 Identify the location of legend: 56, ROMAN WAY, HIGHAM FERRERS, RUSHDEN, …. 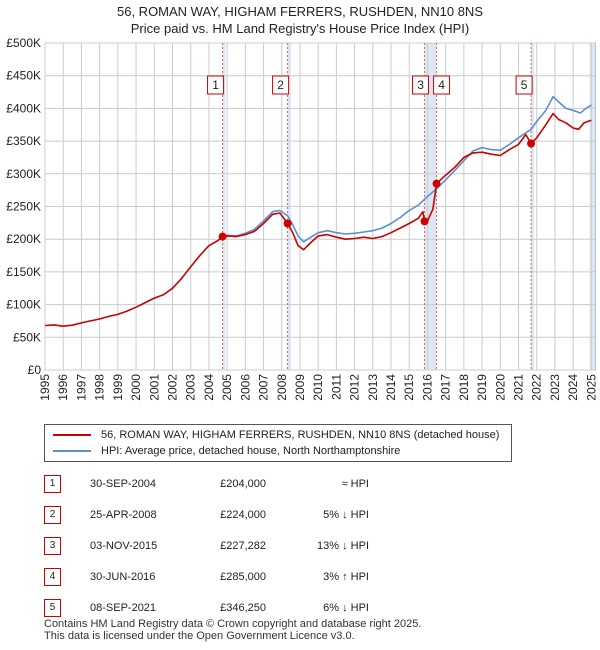
(278, 443).